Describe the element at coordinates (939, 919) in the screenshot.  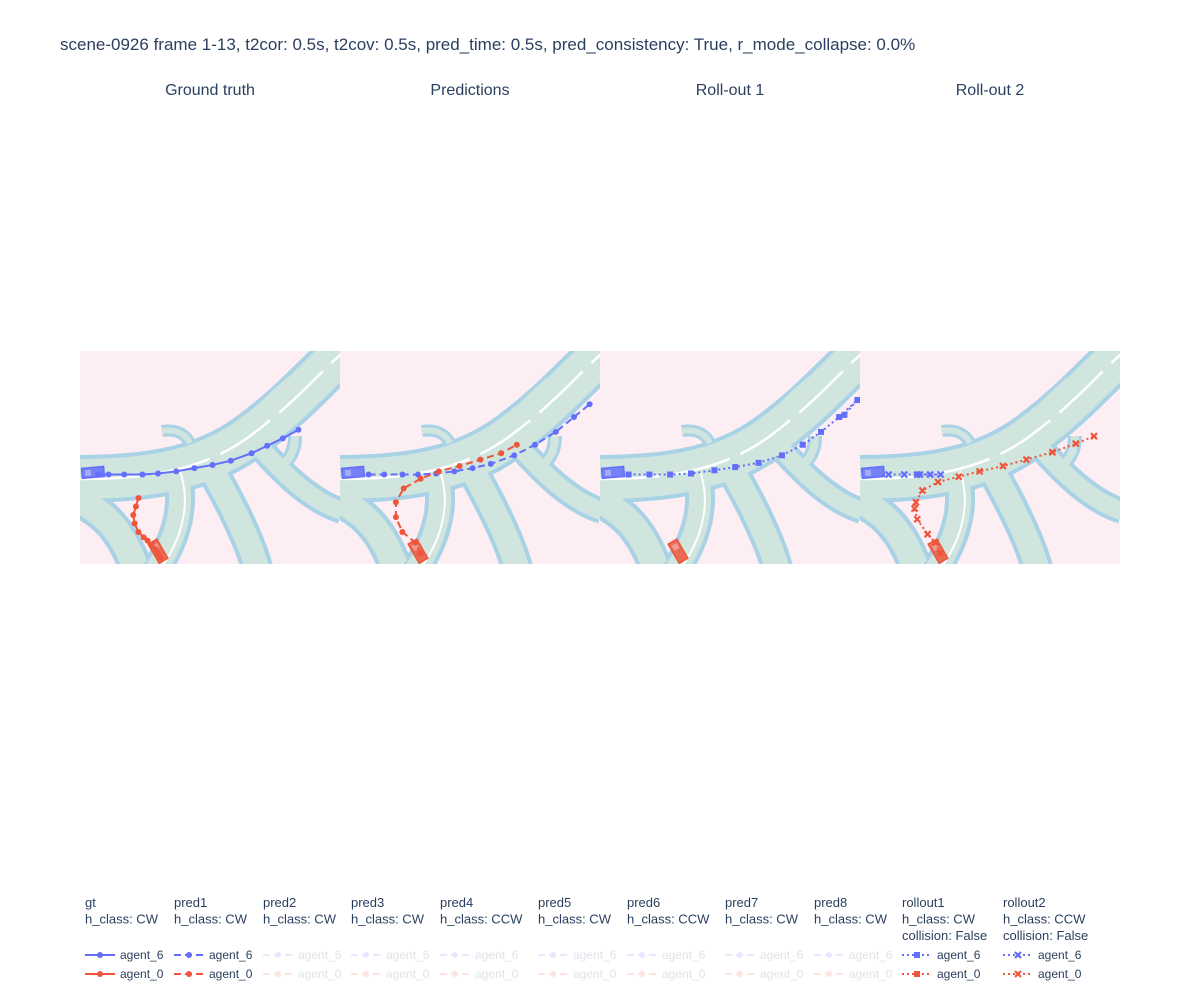
I see `legend-group-label: h_class: CW` at that location.